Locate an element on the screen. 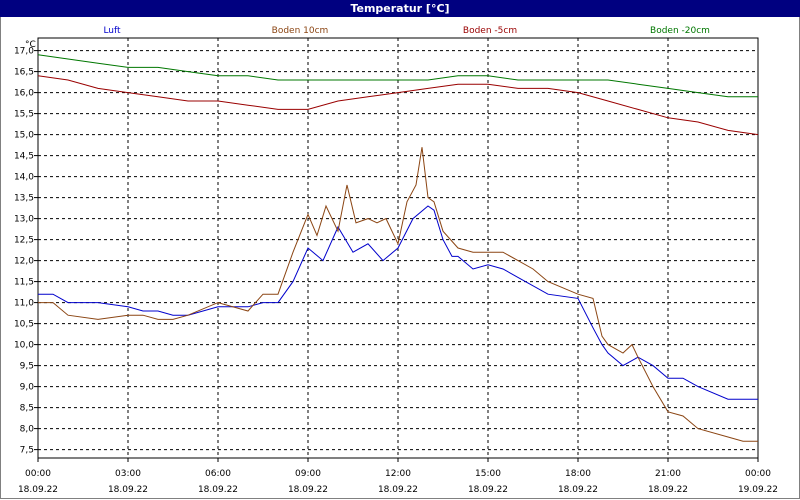  y-tick-label: 10,5 is located at coordinates (24, 325).